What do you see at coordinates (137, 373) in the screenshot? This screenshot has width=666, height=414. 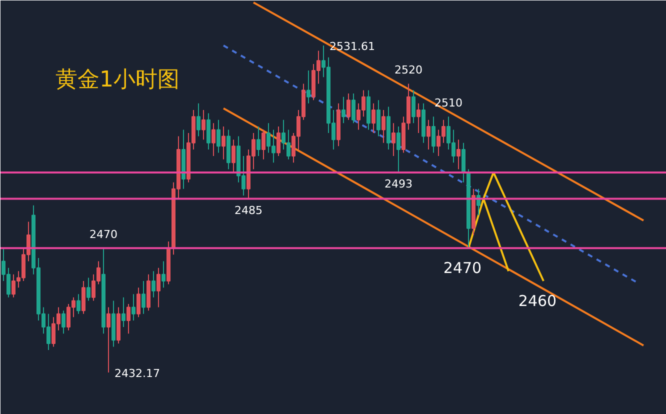 I see `annotation: 2432.17` at bounding box center [137, 373].